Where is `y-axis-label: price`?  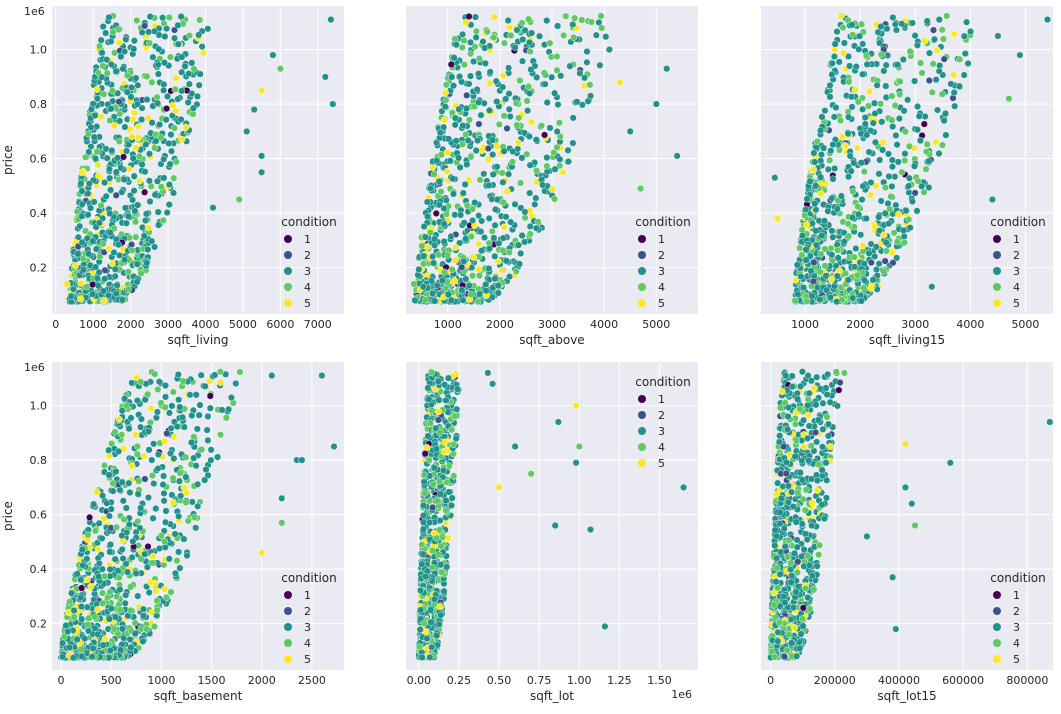 y-axis-label: price is located at coordinates (8, 160).